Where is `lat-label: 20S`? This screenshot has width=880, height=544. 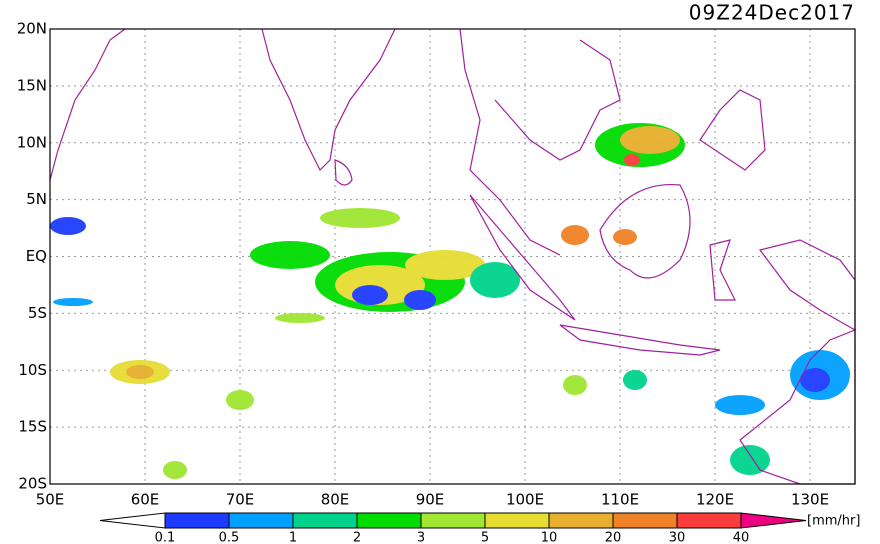 lat-label: 20S is located at coordinates (32, 484).